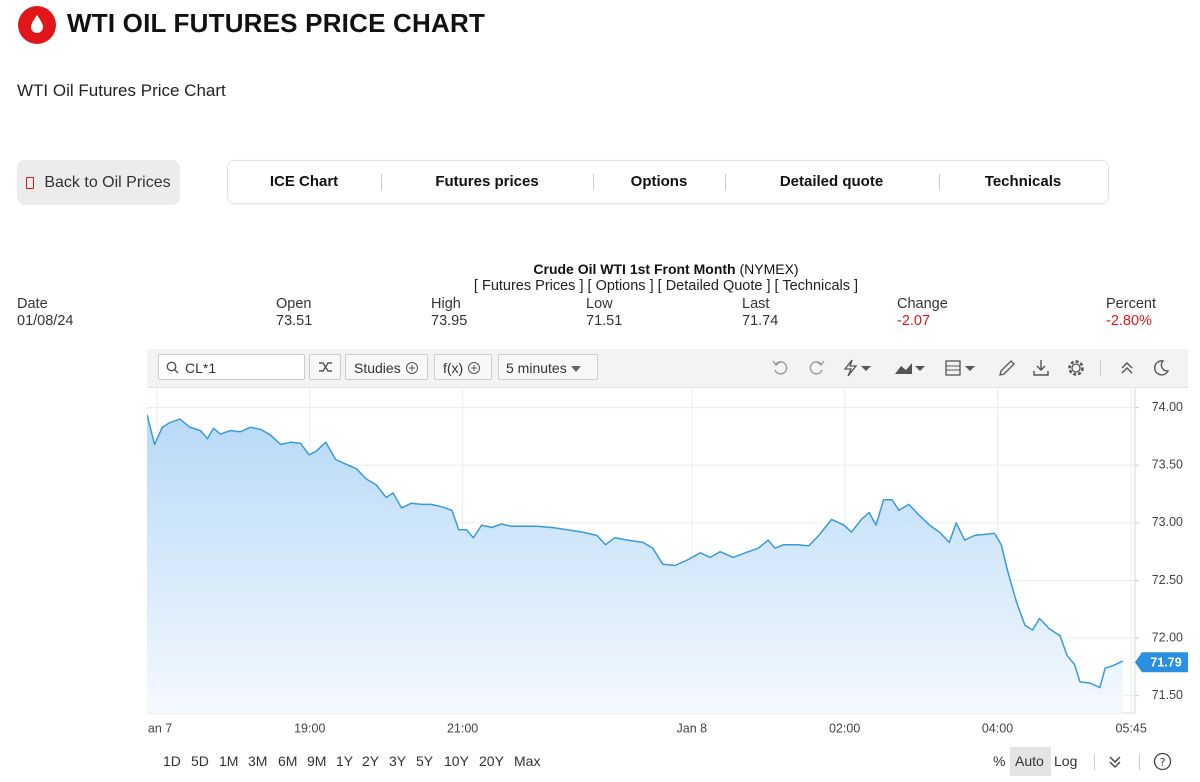 This screenshot has height=782, width=1200. I want to click on range-option: 5Y, so click(425, 761).